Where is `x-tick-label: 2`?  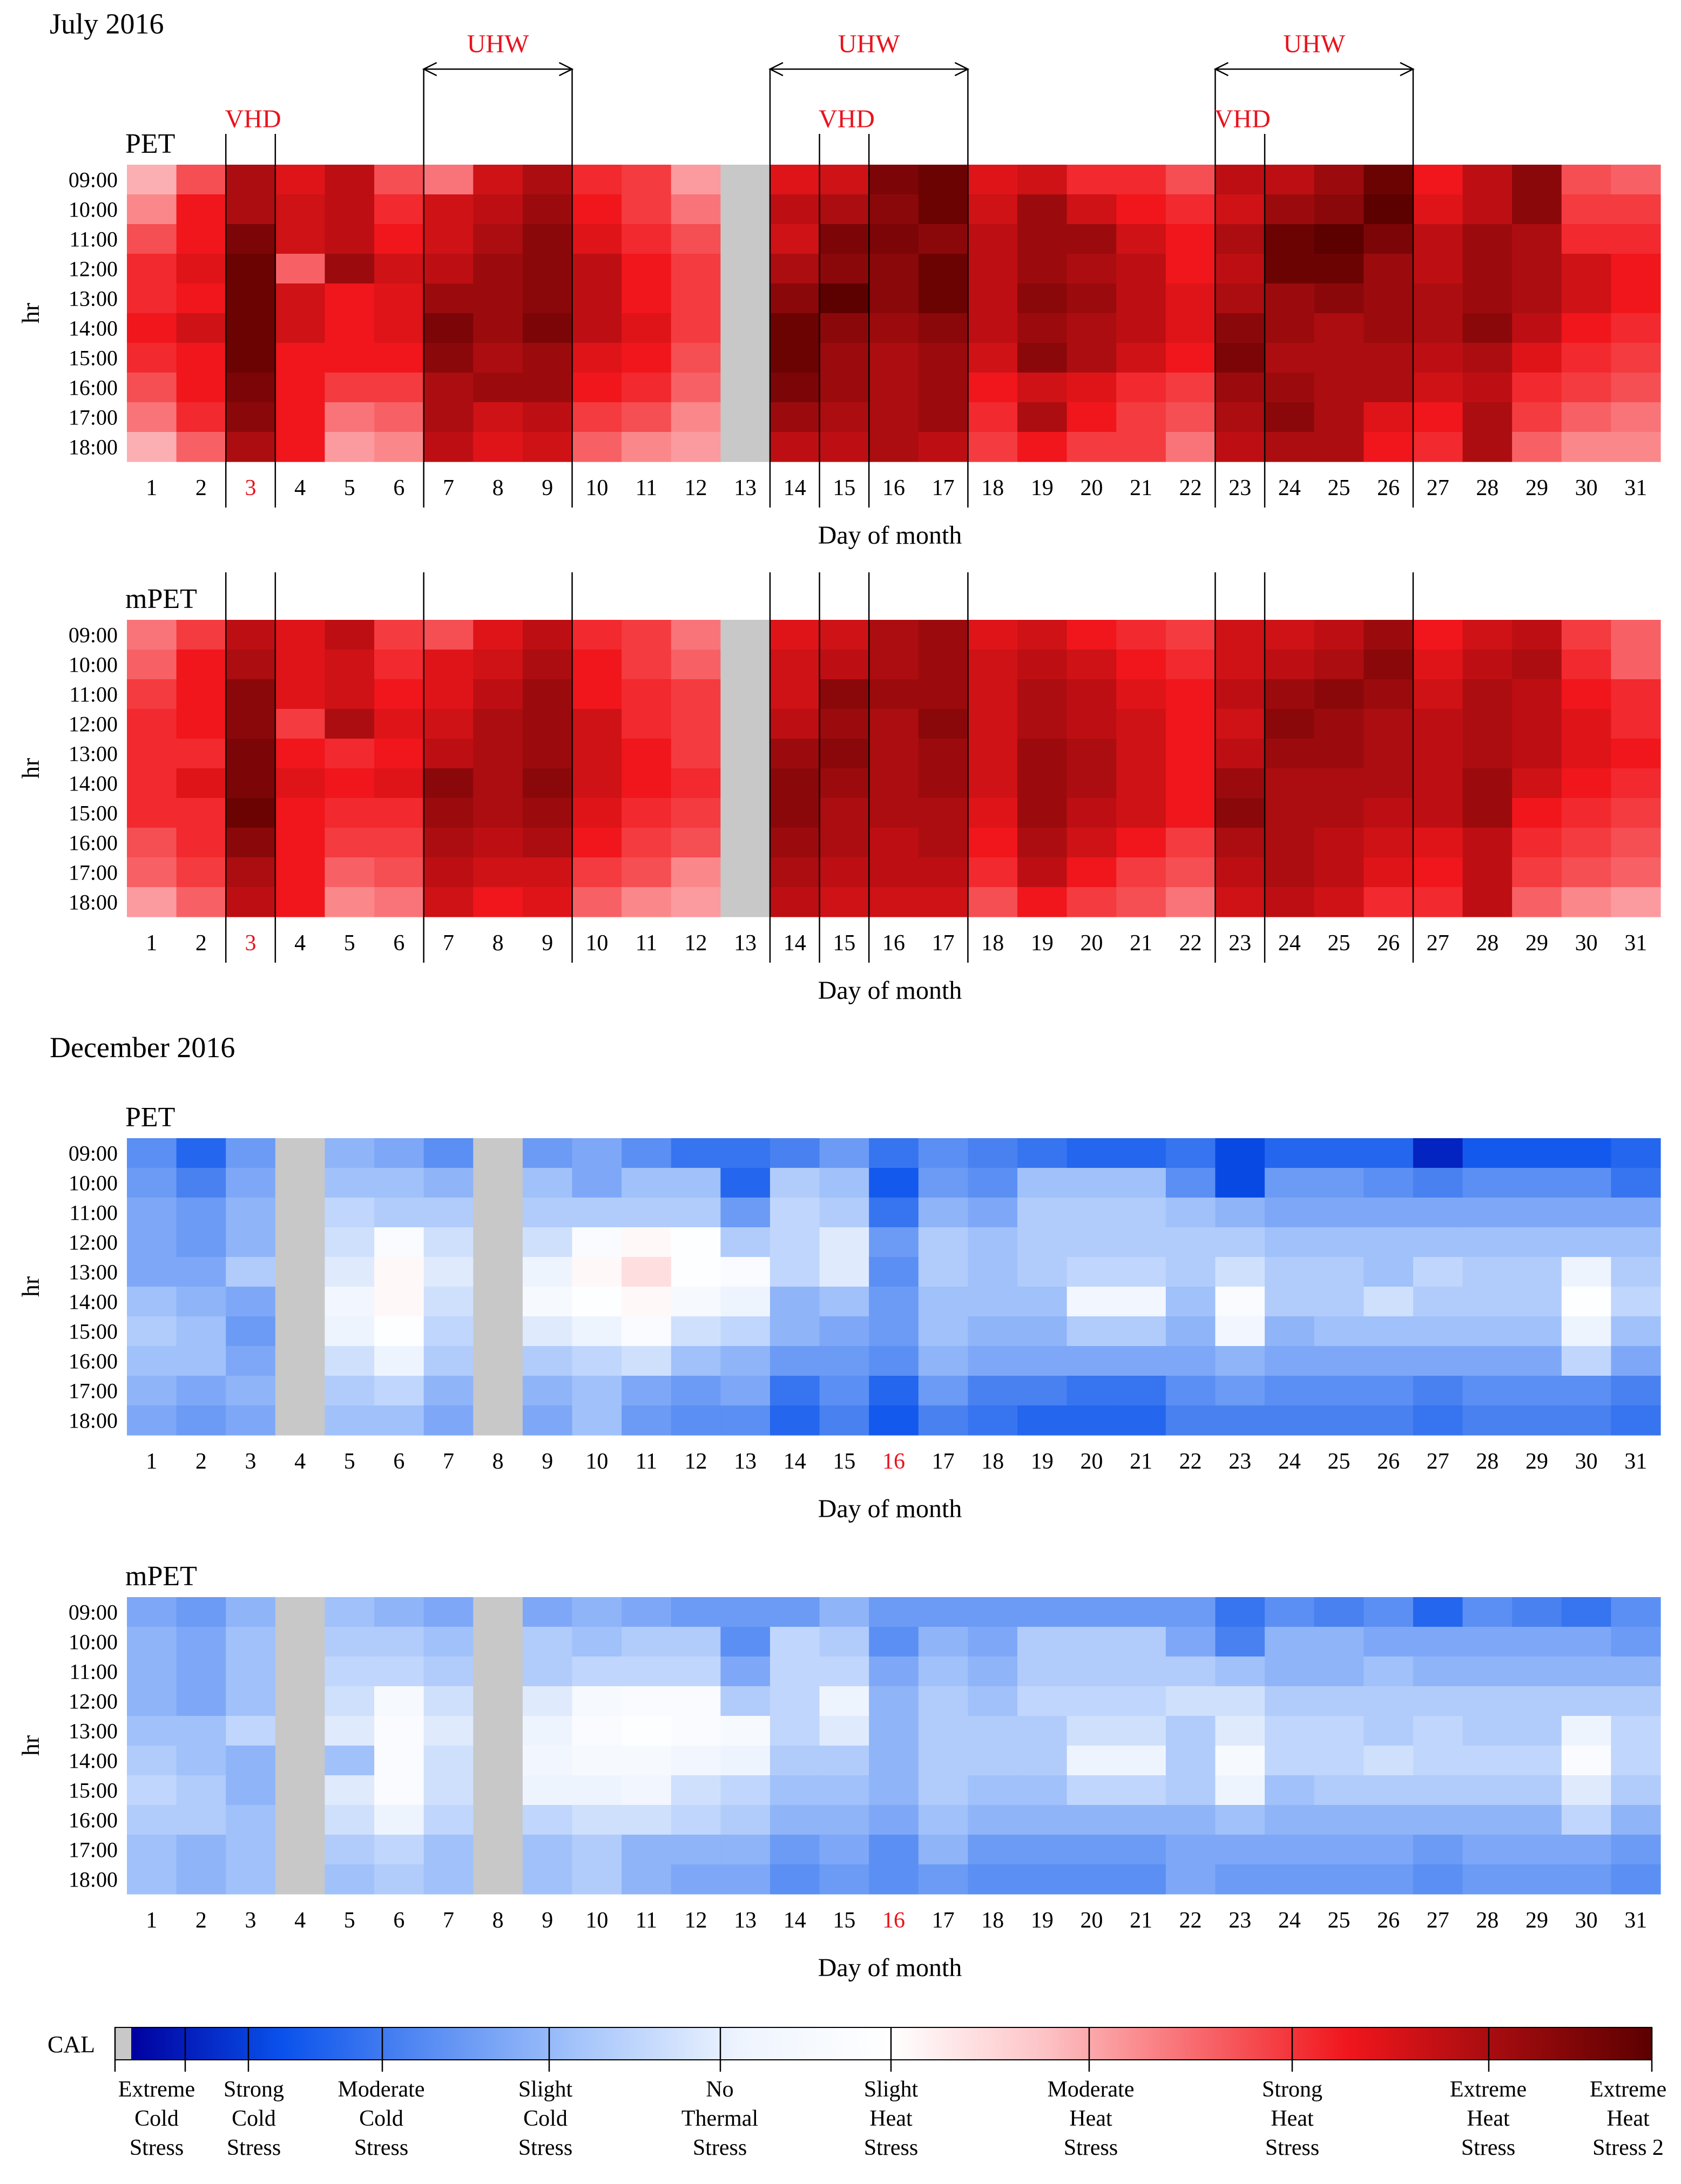 x-tick-label: 2 is located at coordinates (201, 1920).